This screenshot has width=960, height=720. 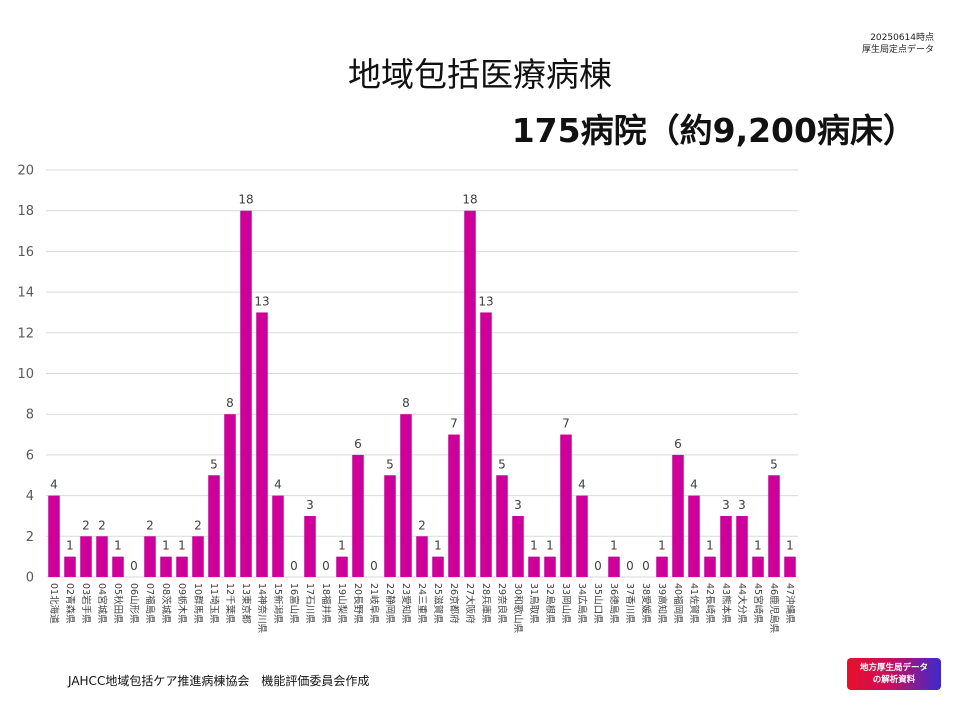 I want to click on y-tick-label: 20, so click(x=25, y=171).